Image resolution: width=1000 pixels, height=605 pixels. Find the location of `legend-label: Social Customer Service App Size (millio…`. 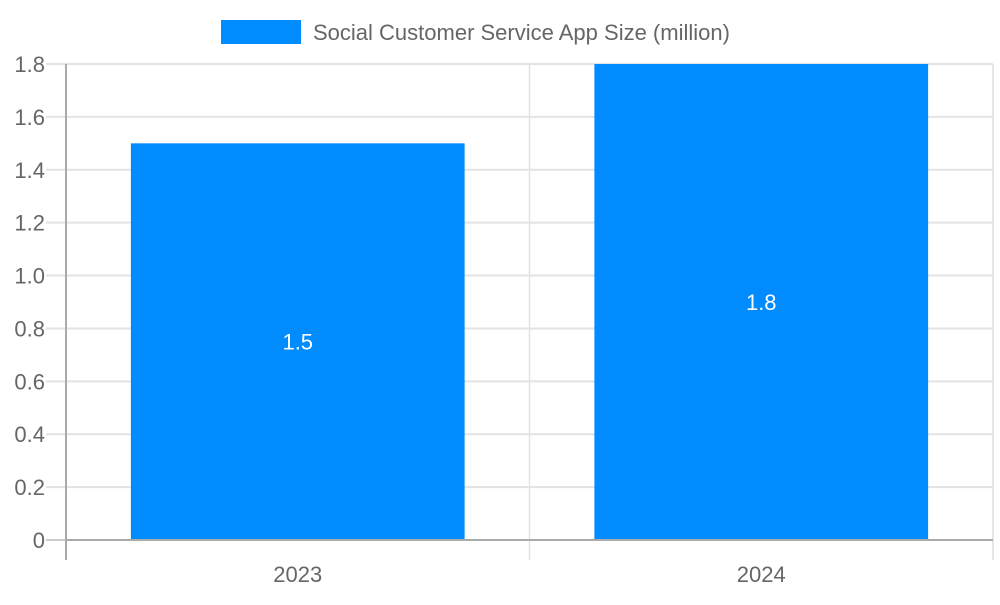

legend-label: Social Customer Service App Size (millio… is located at coordinates (521, 32).